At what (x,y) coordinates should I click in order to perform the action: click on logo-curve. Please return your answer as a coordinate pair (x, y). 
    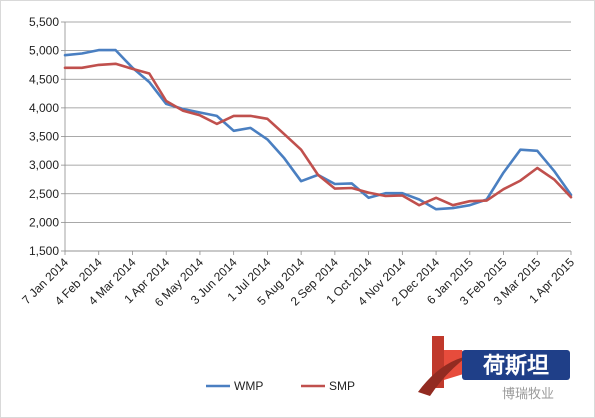
    Looking at the image, I should click on (443, 376).